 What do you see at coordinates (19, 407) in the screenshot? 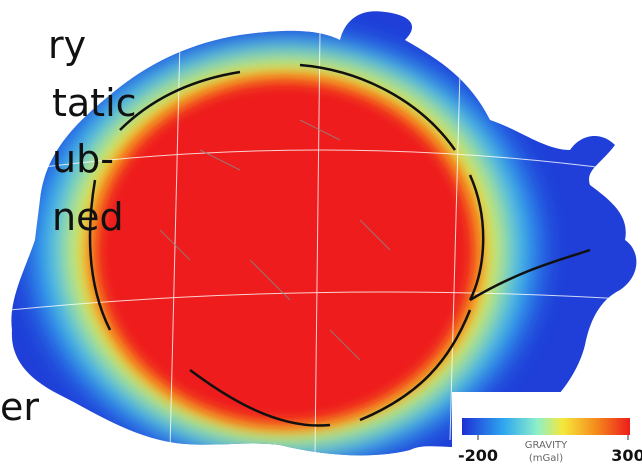
I see `slide-line: er` at bounding box center [19, 407].